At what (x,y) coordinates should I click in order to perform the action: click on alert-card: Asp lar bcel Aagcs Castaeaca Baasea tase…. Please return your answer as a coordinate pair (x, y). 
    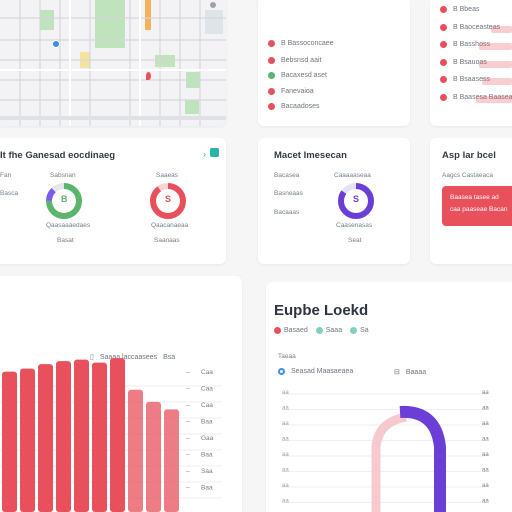
    Looking at the image, I should click on (471, 201).